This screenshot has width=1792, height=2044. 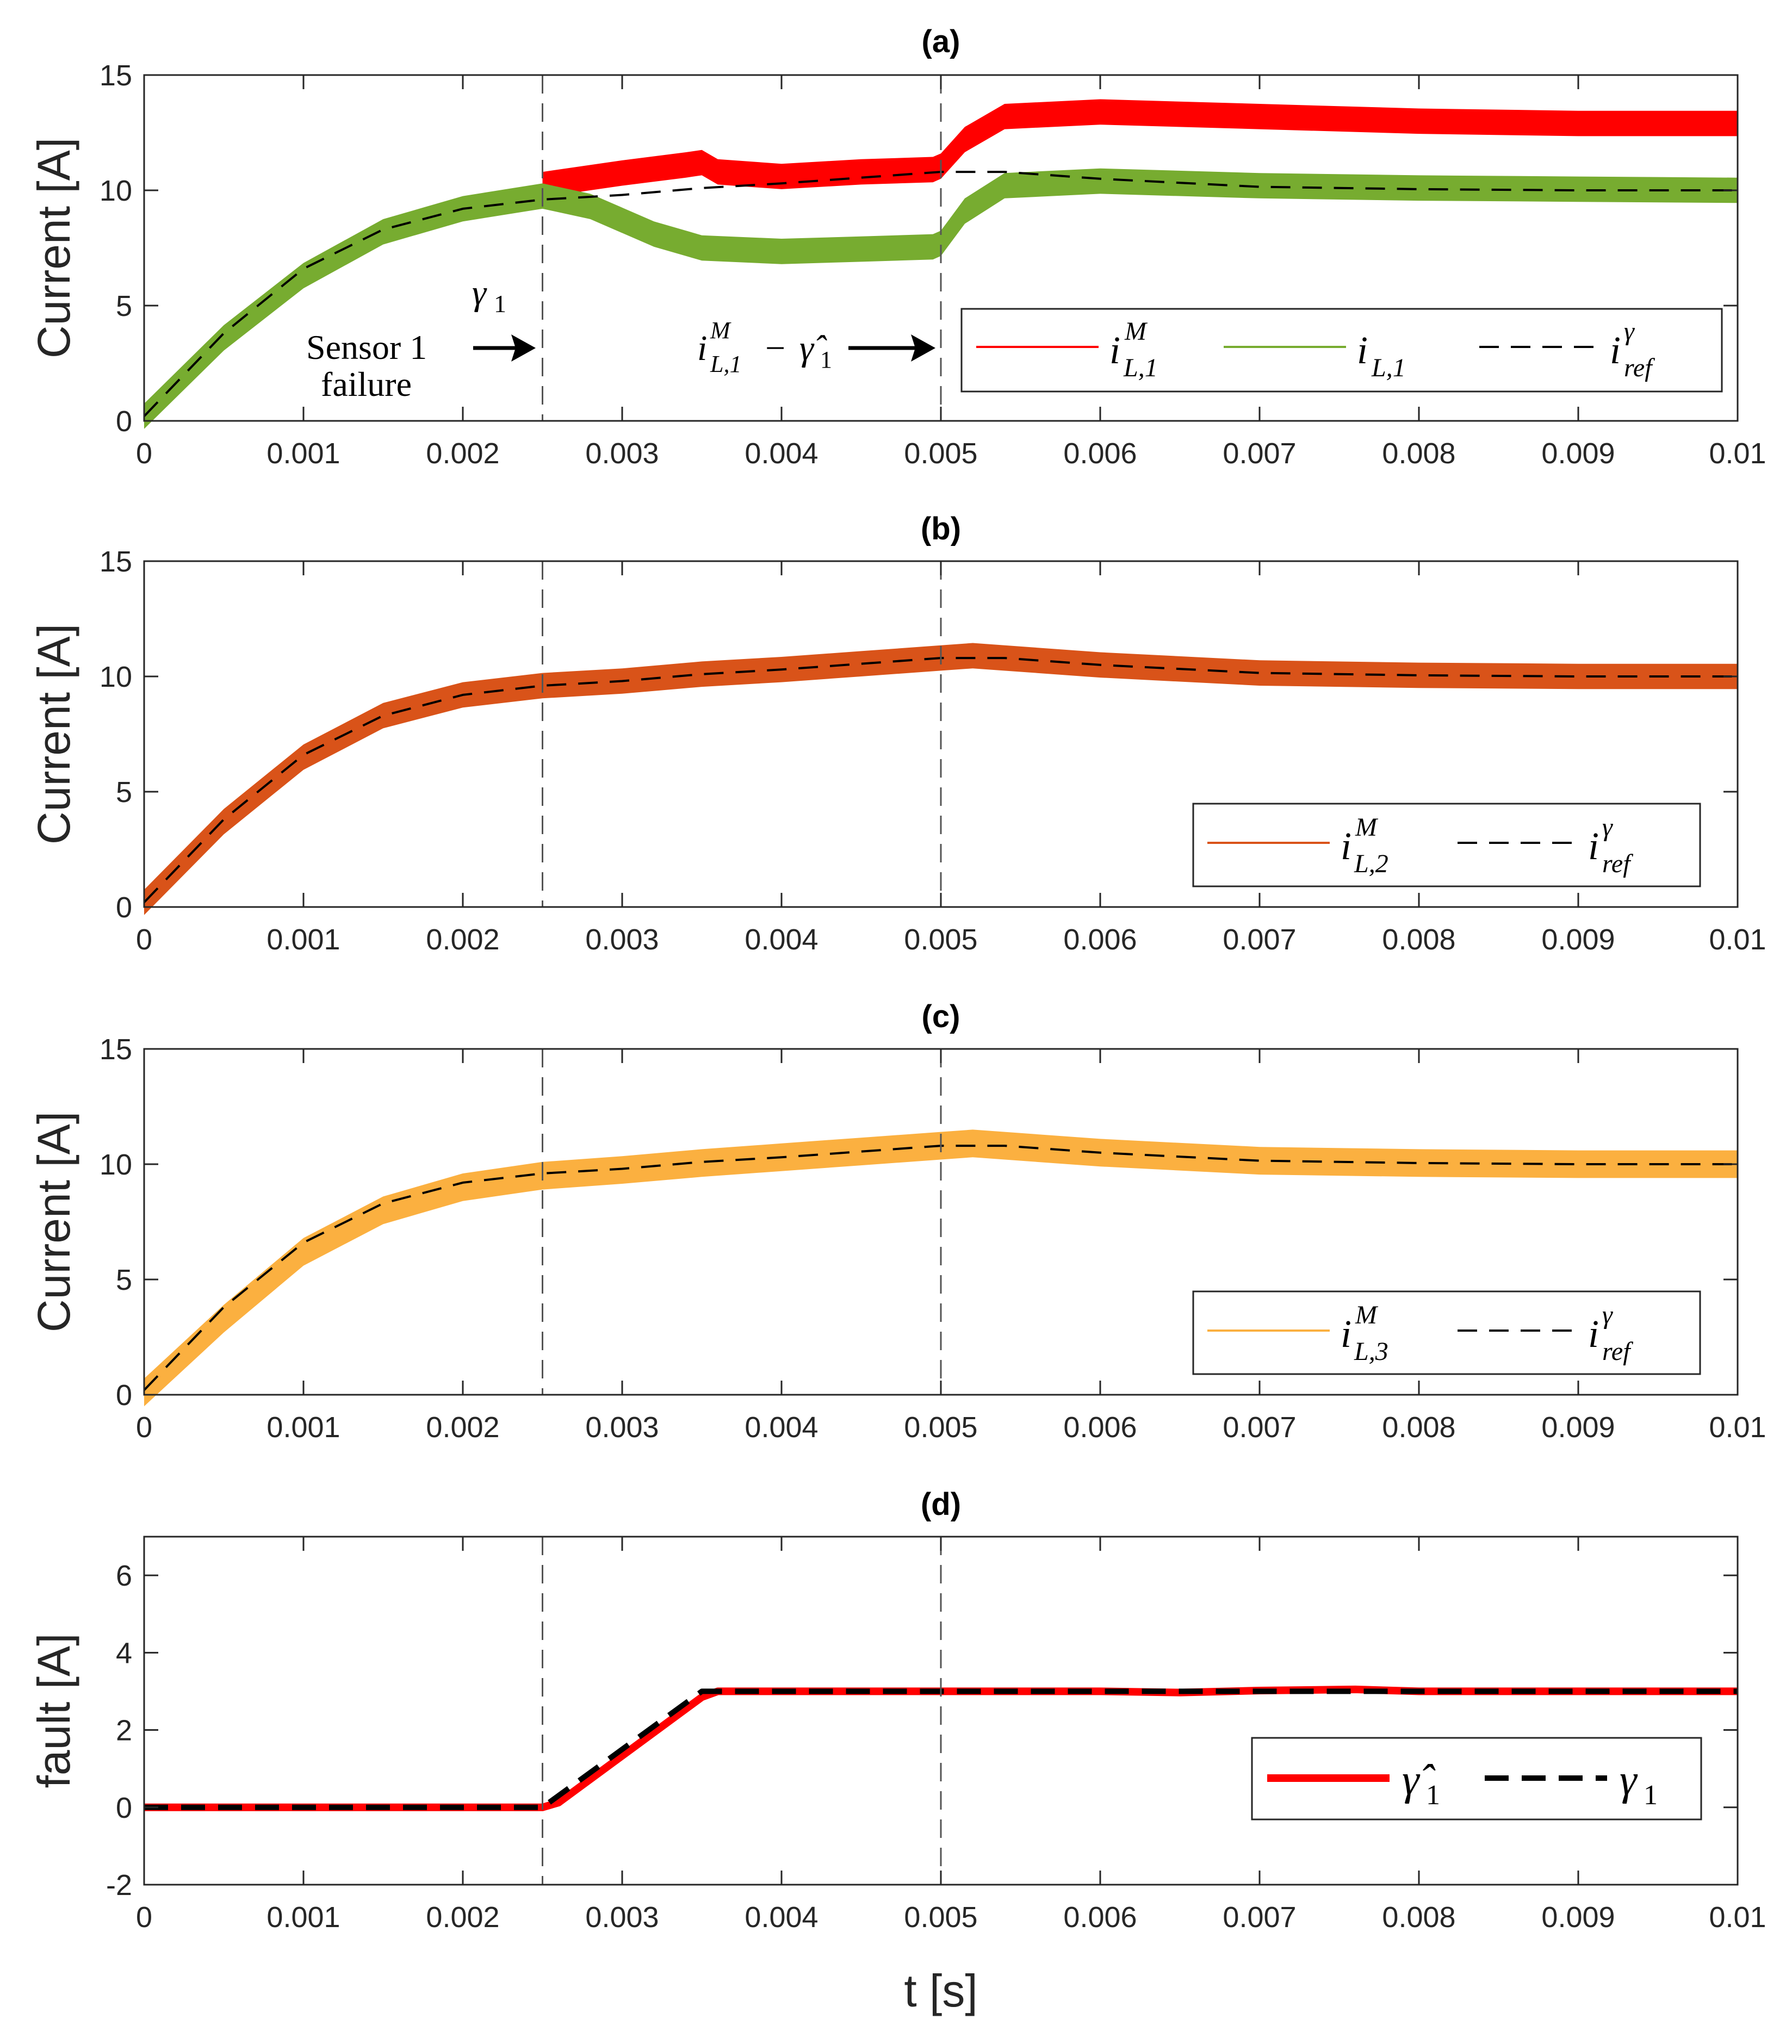 What do you see at coordinates (1346, 846) in the screenshot?
I see `legend-b-label-iM-L2-main: i` at bounding box center [1346, 846].